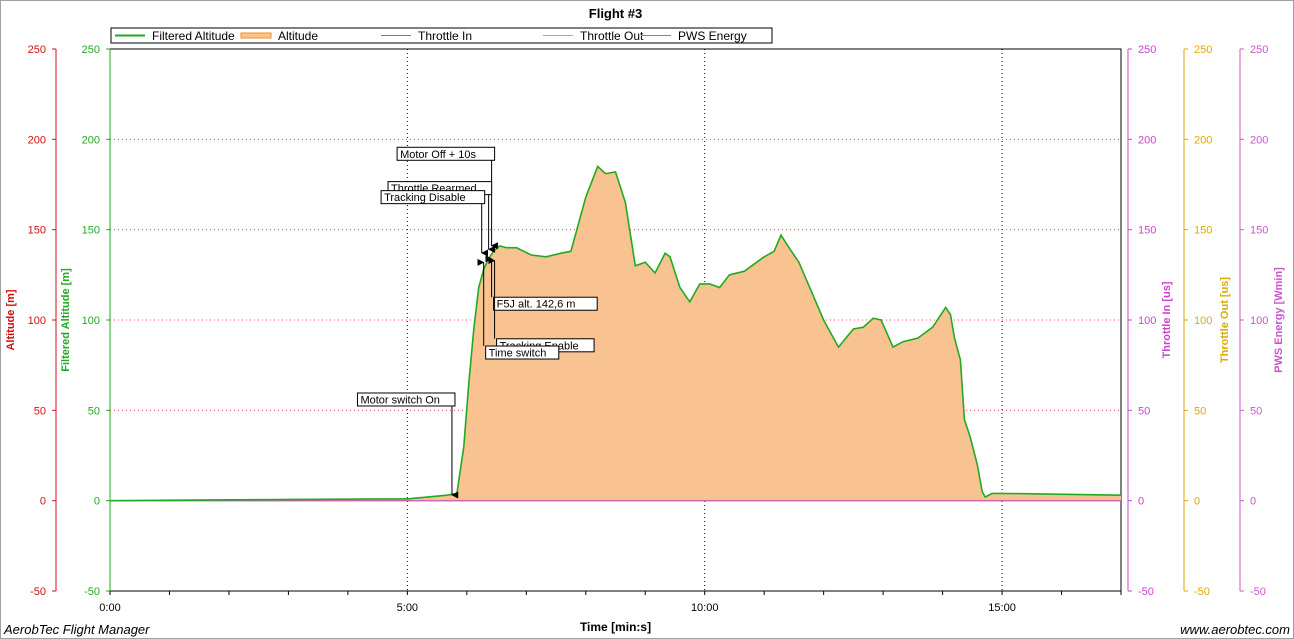 Image resolution: width=1294 pixels, height=639 pixels. I want to click on annotation-label: Motor switch On, so click(399, 400).